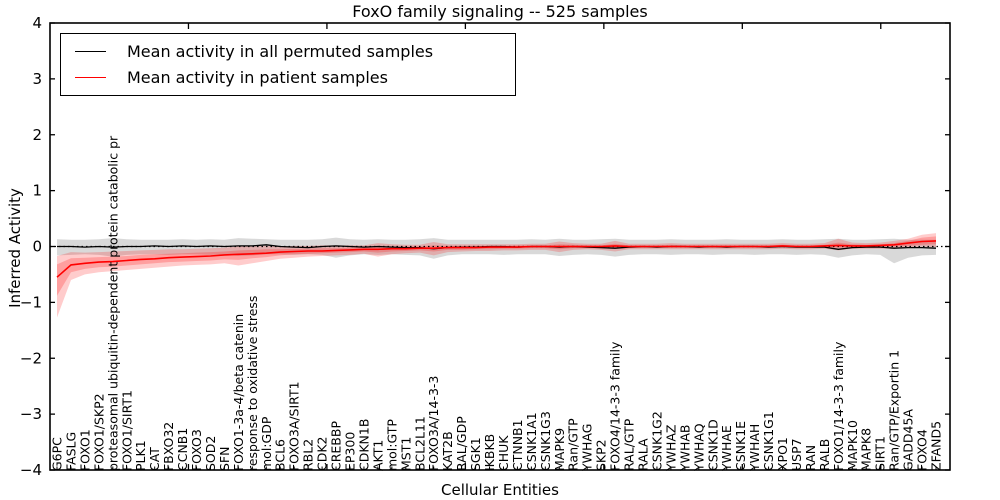  Describe the element at coordinates (31, 414) in the screenshot. I see `y-tick-label: −3` at that location.